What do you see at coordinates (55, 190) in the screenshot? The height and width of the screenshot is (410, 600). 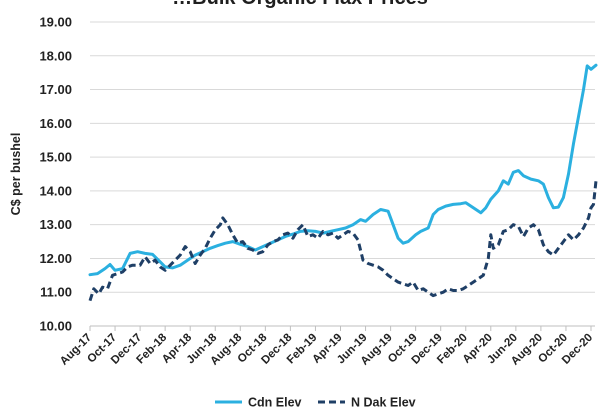 I see `y-tick-label: 14.00` at bounding box center [55, 190].